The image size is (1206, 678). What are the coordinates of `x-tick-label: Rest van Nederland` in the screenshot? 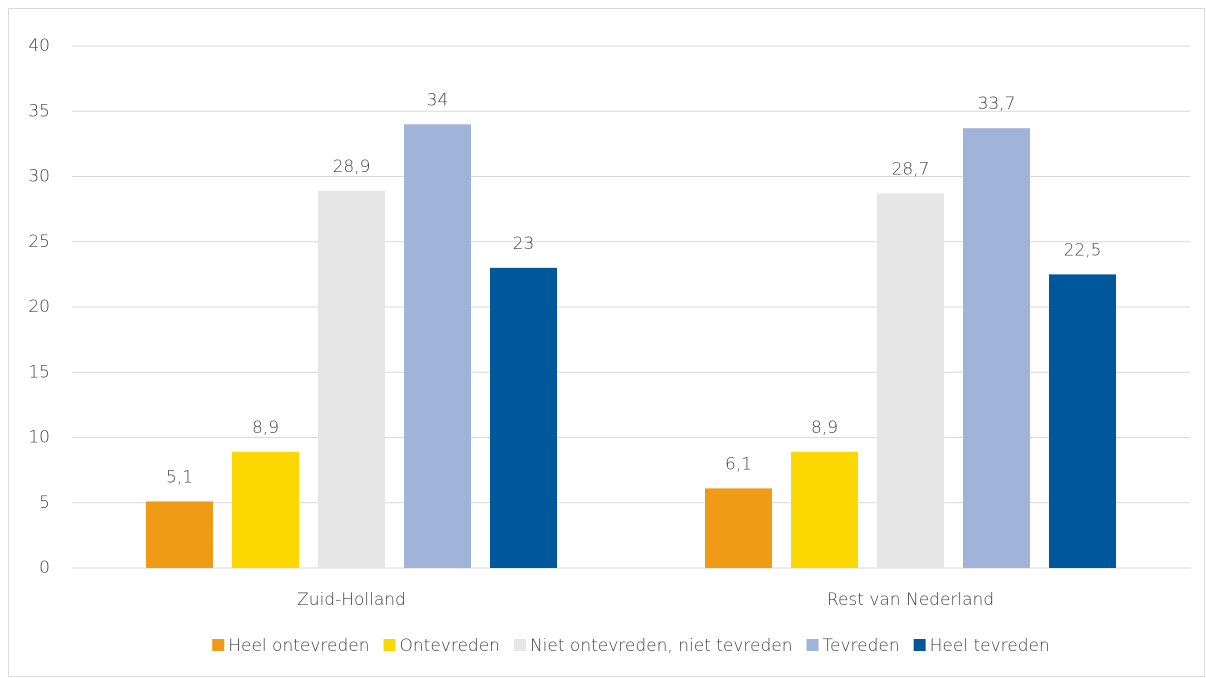 It's located at (910, 600).